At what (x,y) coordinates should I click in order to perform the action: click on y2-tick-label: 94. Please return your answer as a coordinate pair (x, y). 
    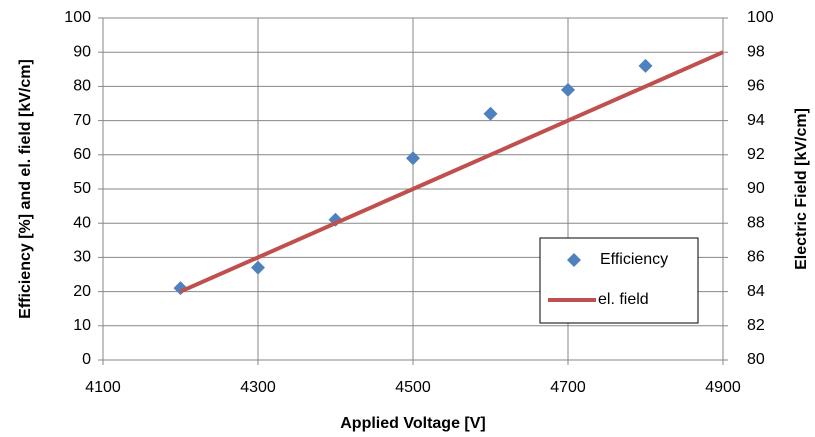
    Looking at the image, I should click on (756, 120).